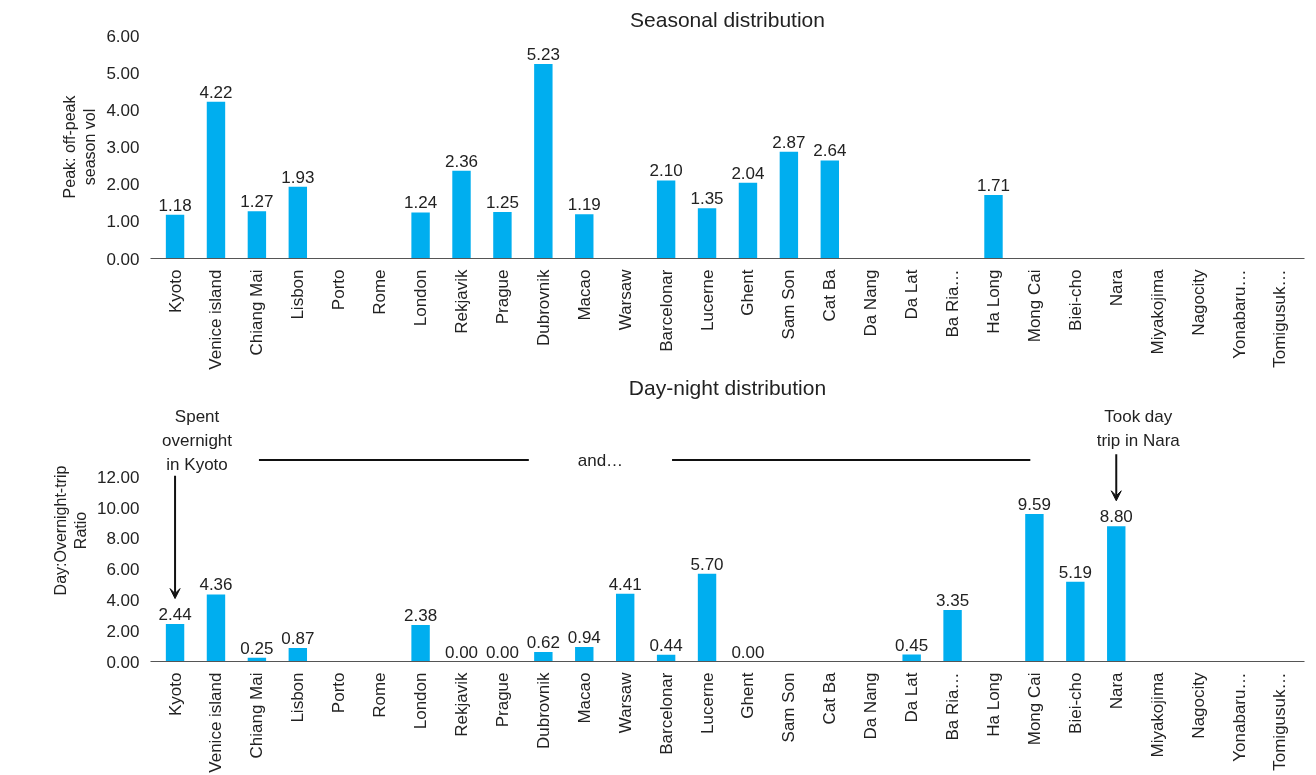 The height and width of the screenshot is (775, 1316). Describe the element at coordinates (707, 199) in the screenshot. I see `data-label: 1.35` at that location.